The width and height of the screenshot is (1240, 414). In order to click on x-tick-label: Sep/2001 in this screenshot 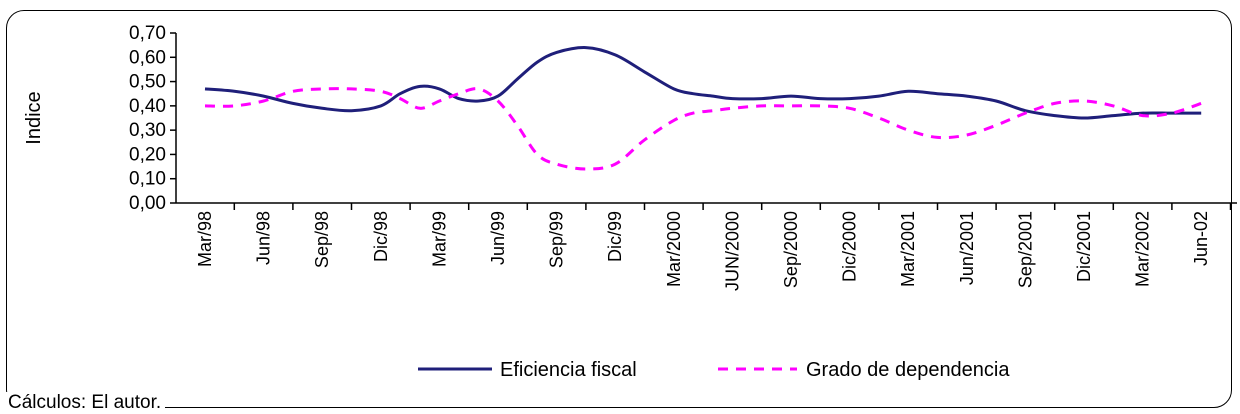, I will do `click(1025, 249)`.